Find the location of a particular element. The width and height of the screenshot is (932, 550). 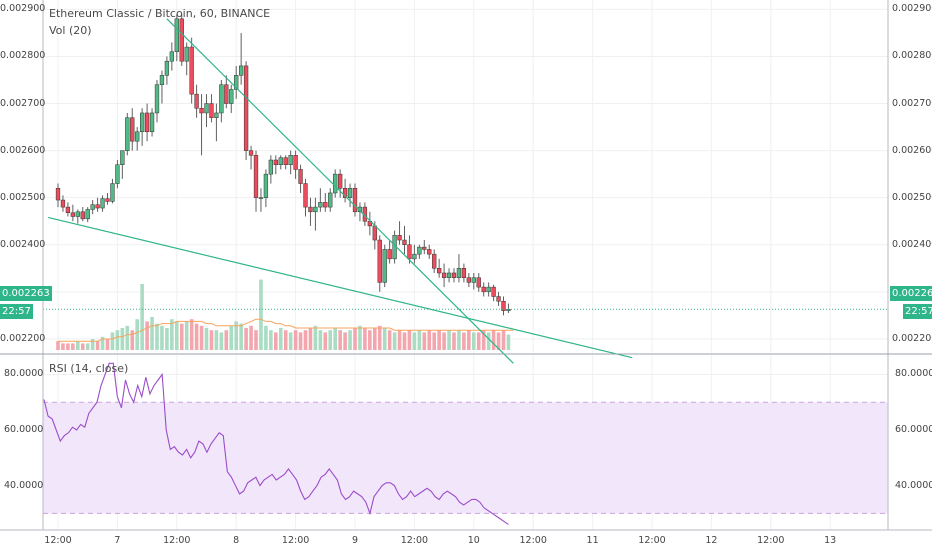

price-tick-left: 0.002400 is located at coordinates (23, 244).